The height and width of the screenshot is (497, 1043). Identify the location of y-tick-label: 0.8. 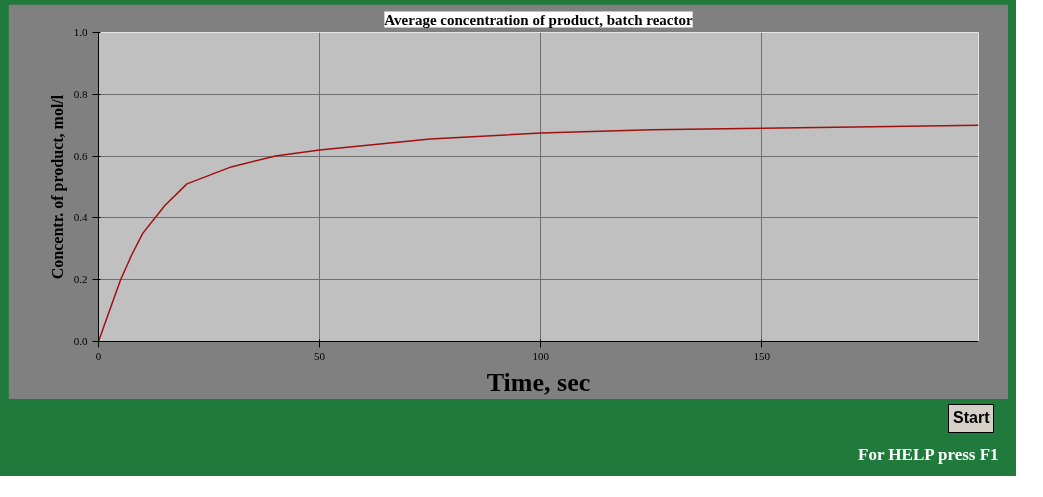
(80, 93).